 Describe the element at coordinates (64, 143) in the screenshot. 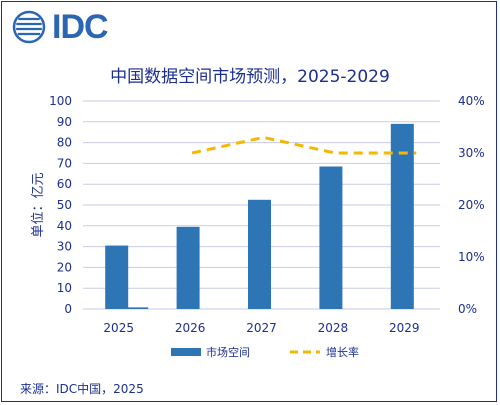

I see `y-tick-label: 80` at that location.